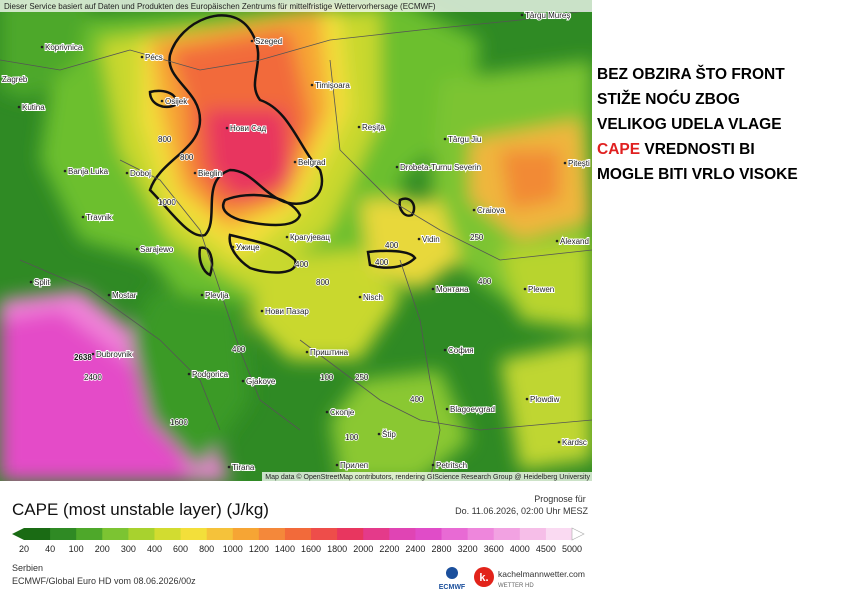 This screenshot has height=593, width=850. I want to click on forecast-time: Do. 11.06.2026, 02:00 Uhr MESZ, so click(521, 511).